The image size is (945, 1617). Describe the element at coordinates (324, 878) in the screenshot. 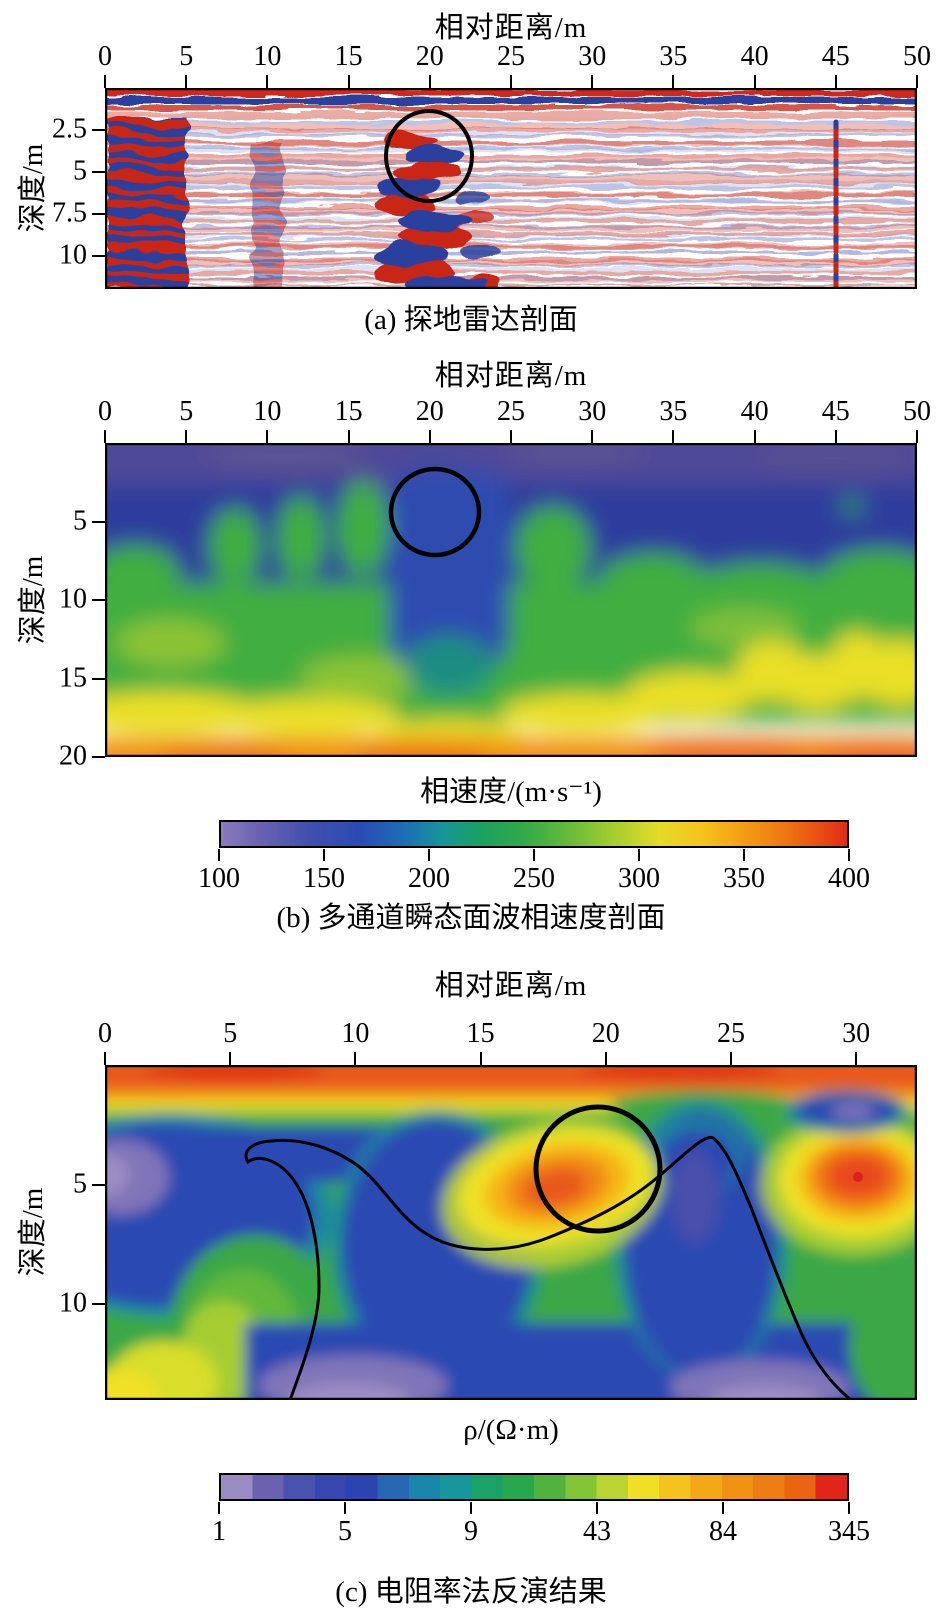

I see `tick-label: 150` at that location.